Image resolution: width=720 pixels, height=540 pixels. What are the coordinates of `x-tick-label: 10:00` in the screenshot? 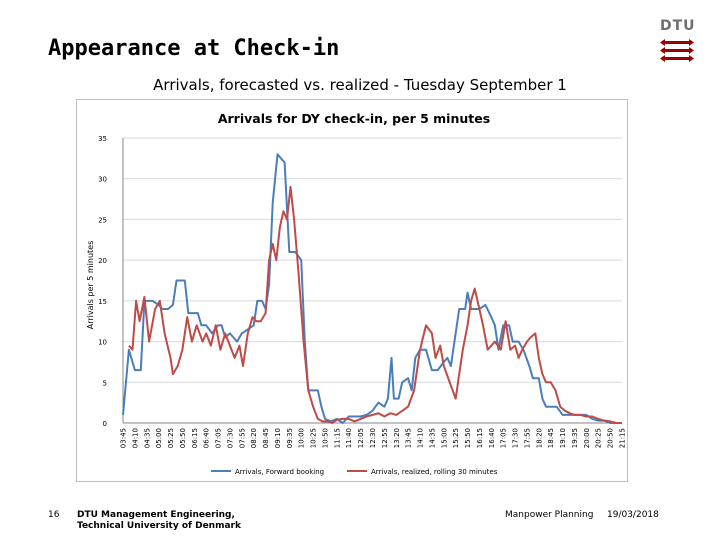 It's located at (302, 438).